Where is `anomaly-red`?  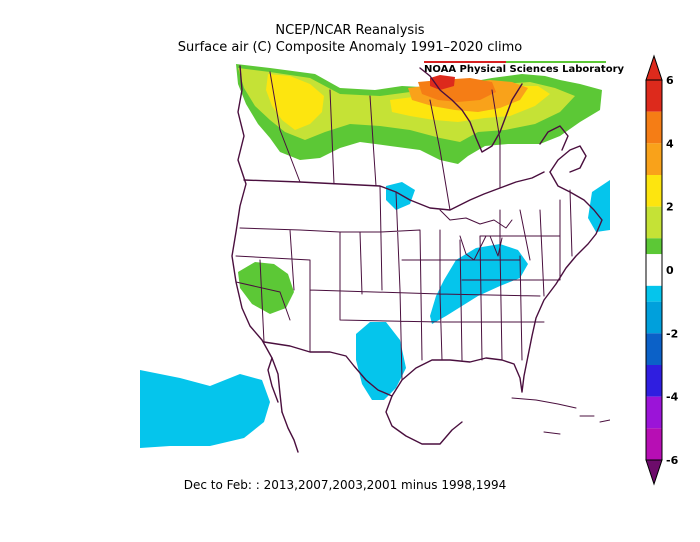 anomaly-red is located at coordinates (442, 82).